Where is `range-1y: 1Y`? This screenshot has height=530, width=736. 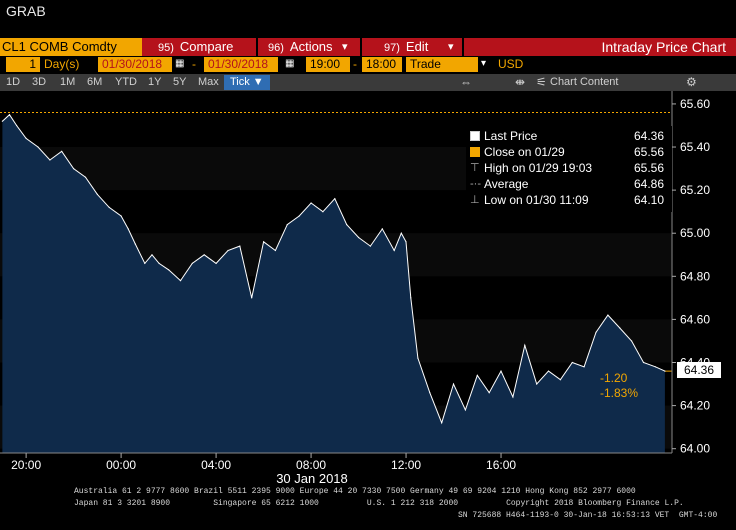 range-1y: 1Y is located at coordinates (155, 82).